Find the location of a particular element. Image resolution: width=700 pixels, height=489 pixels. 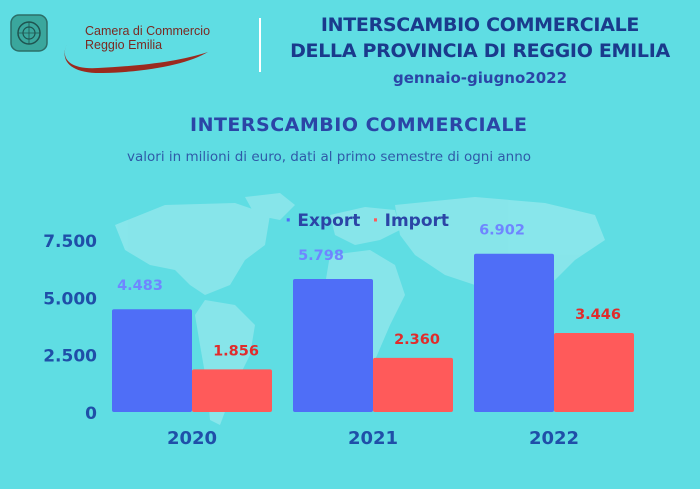

x-tick-label: 2022 is located at coordinates (554, 438).